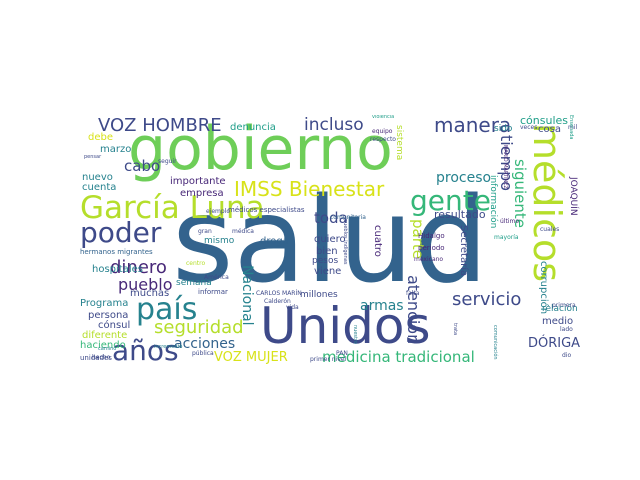  Describe the element at coordinates (355, 334) in the screenshot. I see `word-nuestro: nuestro` at that location.